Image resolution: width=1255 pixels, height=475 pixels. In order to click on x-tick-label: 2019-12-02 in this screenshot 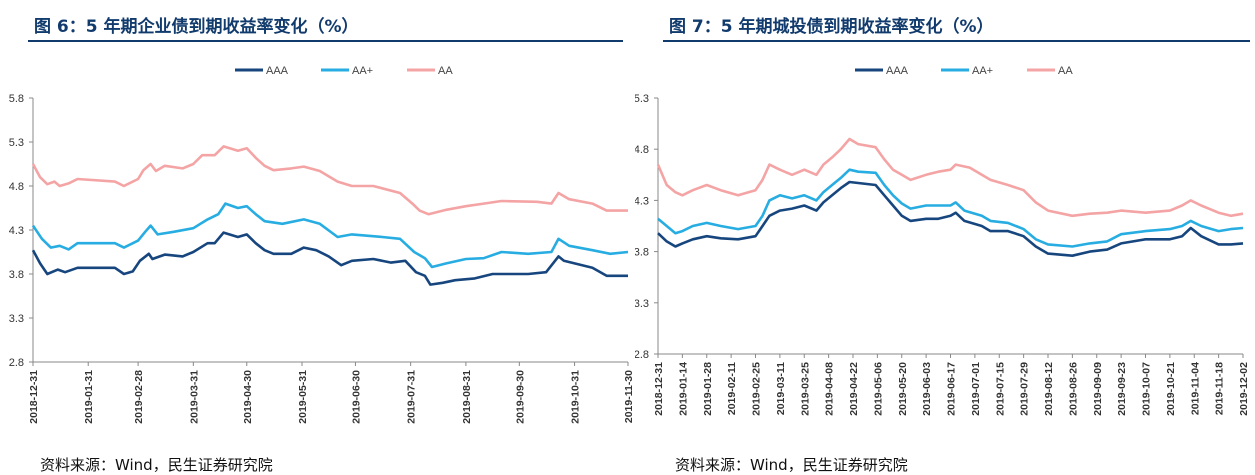, I will do `click(1244, 389)`.